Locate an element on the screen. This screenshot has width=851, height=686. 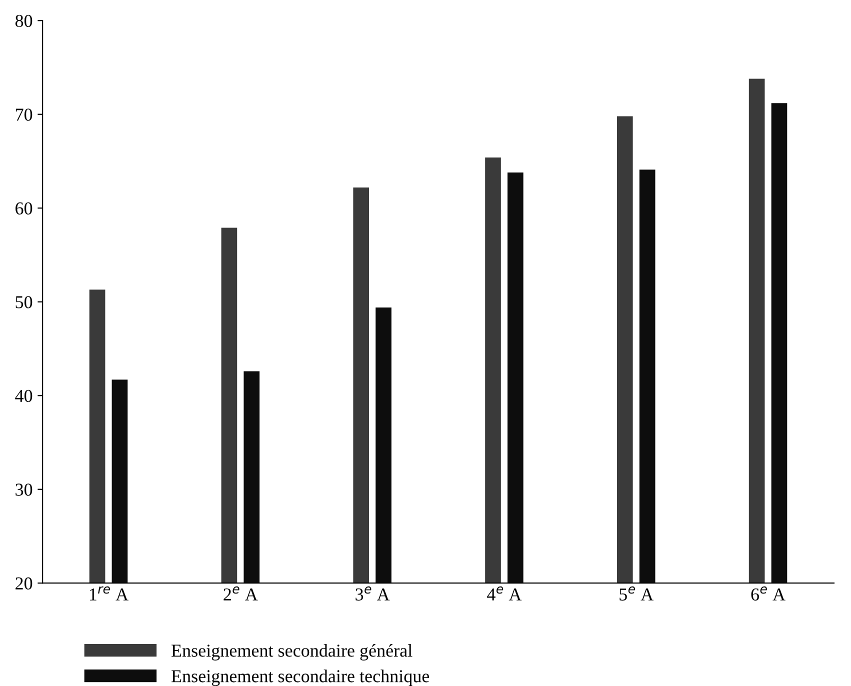
x-tick-label: 3$^{e}$ A is located at coordinates (373, 593).